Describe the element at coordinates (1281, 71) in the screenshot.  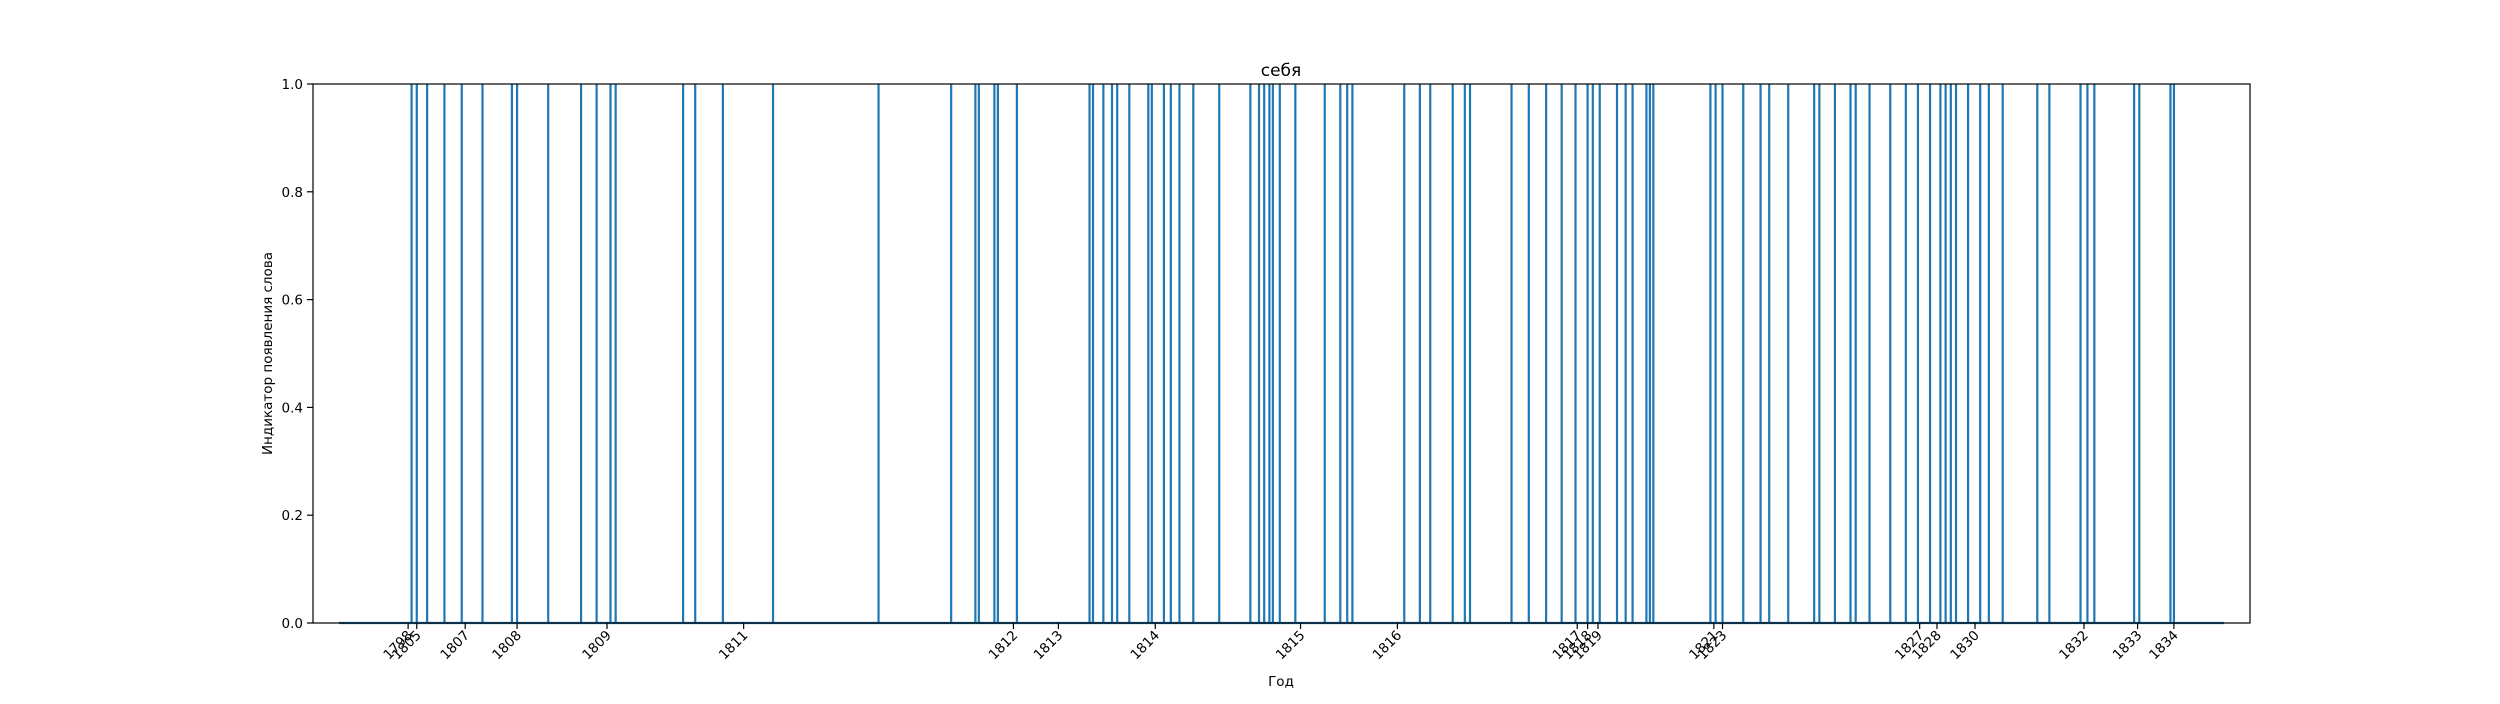
I see `chart-title: себя` at that location.